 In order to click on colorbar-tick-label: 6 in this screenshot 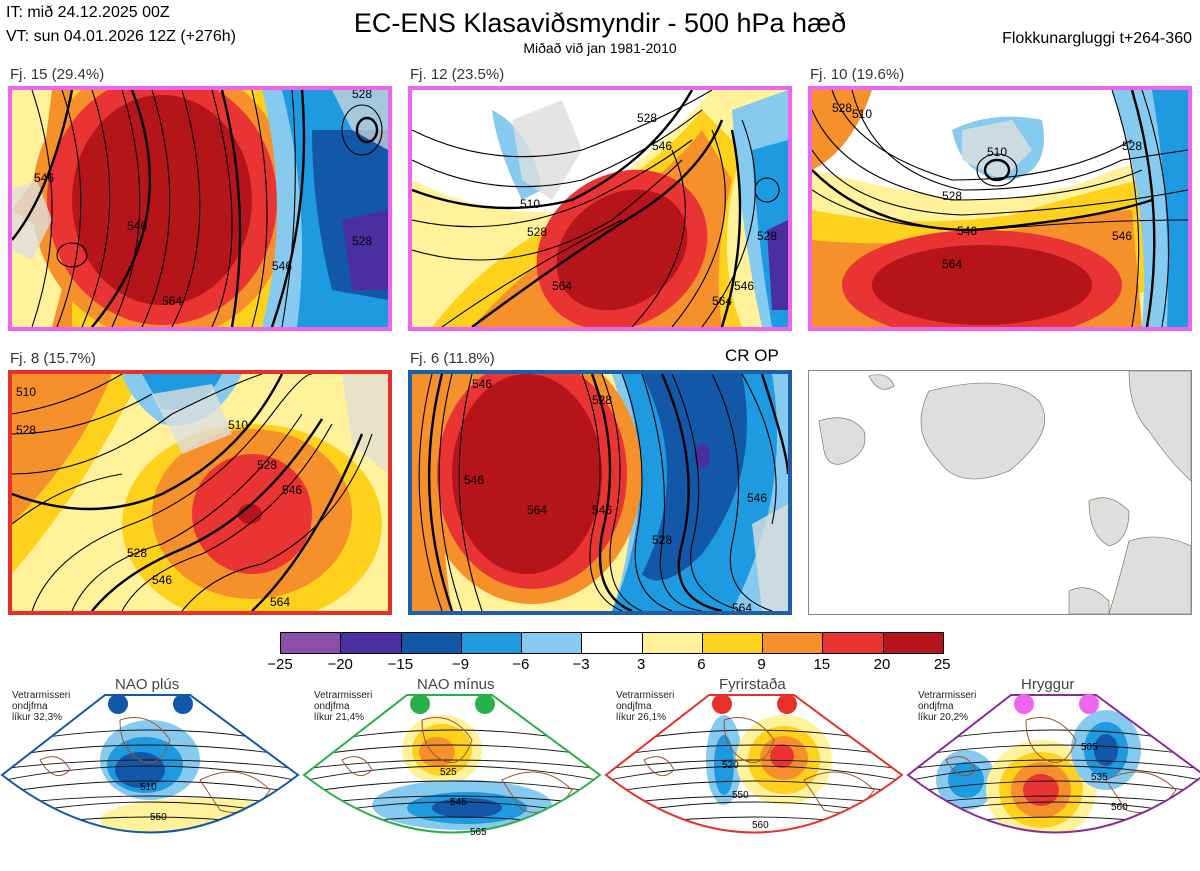, I will do `click(701, 664)`.